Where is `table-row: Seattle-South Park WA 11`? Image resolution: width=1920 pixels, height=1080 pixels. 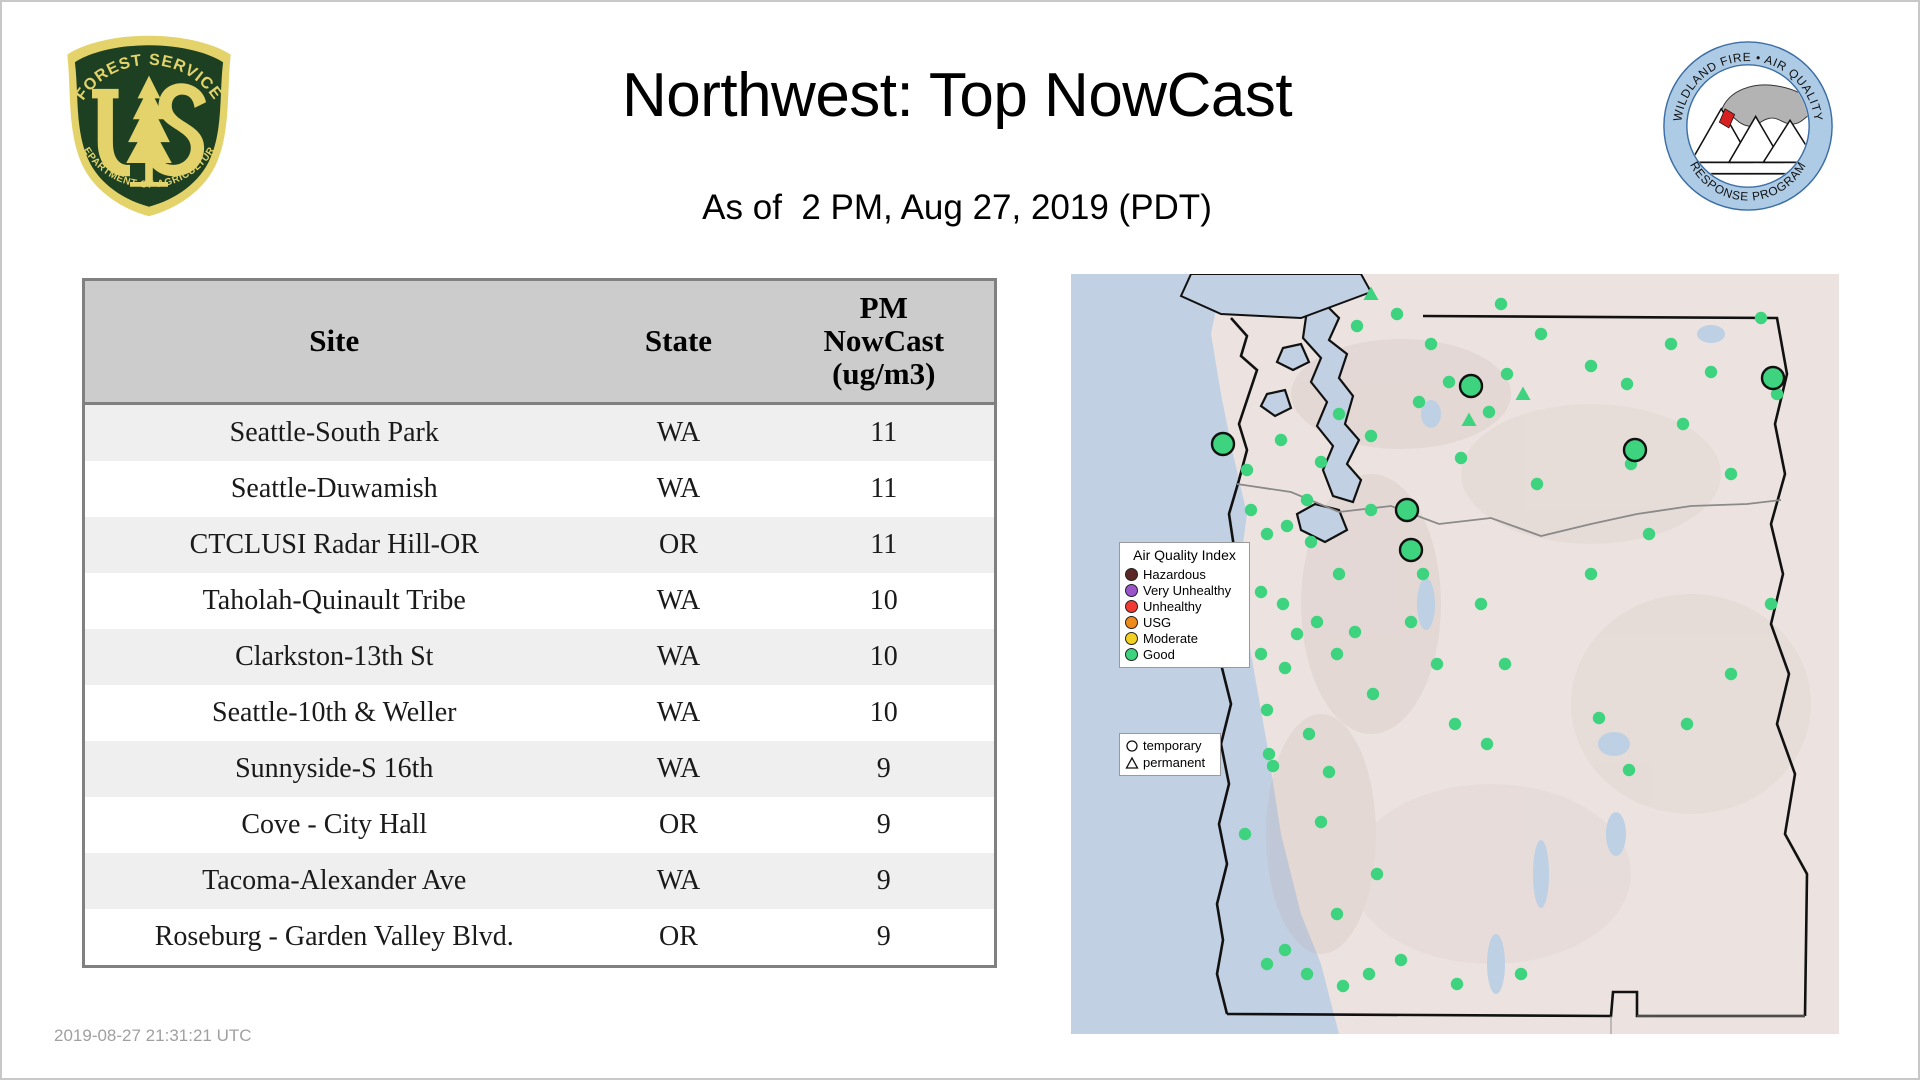 table-row: Seattle-South Park WA 11 is located at coordinates (539, 432).